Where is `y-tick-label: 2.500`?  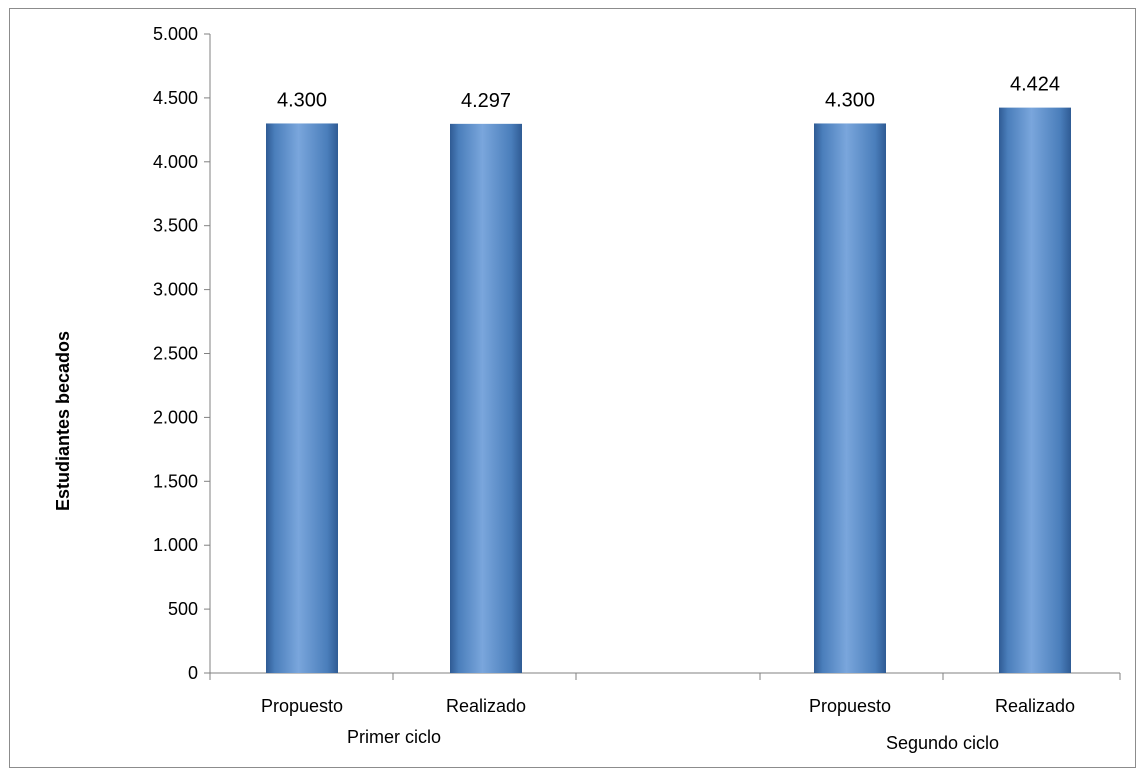
y-tick-label: 2.500 is located at coordinates (175, 354).